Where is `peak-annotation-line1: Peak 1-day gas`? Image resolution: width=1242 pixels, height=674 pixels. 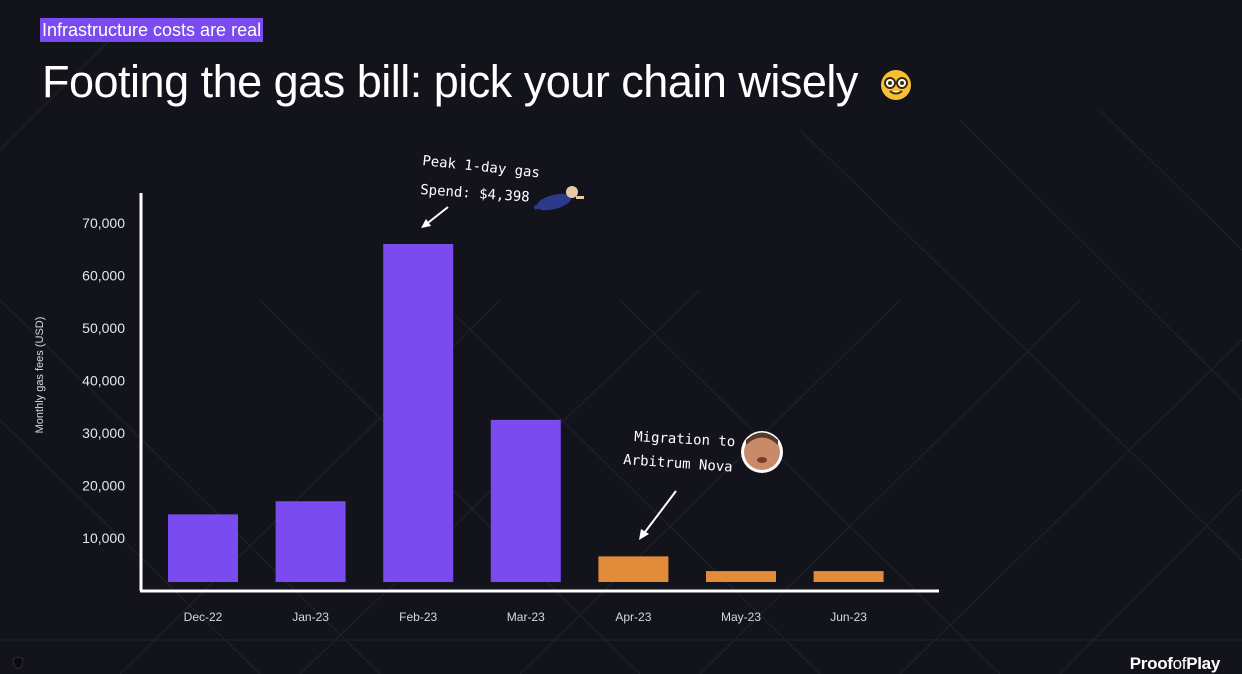
peak-annotation-line1: Peak 1-day gas is located at coordinates (481, 167).